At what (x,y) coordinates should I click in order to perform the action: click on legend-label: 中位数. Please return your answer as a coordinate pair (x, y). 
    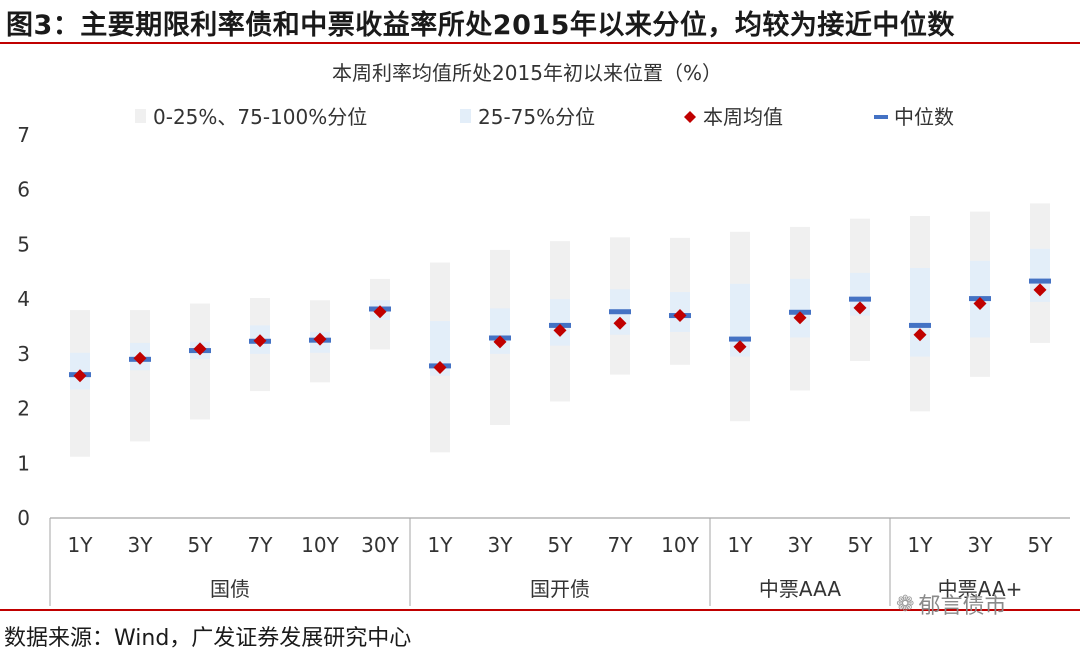
    Looking at the image, I should click on (924, 117).